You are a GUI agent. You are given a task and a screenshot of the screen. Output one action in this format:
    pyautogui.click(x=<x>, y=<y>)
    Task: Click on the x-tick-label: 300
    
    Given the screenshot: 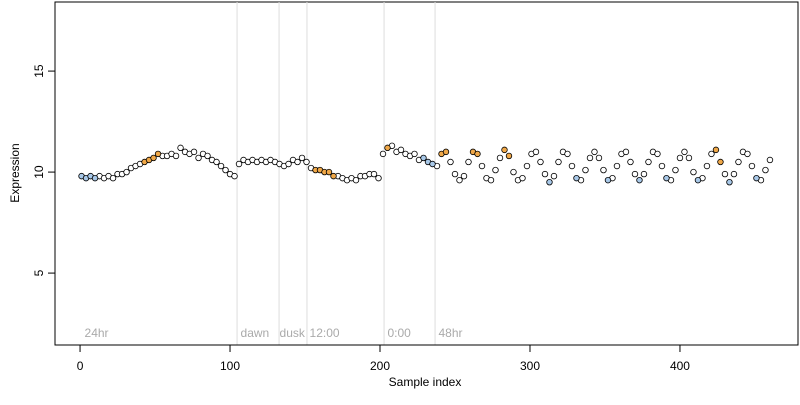 What is the action you would take?
    pyautogui.click(x=530, y=366)
    